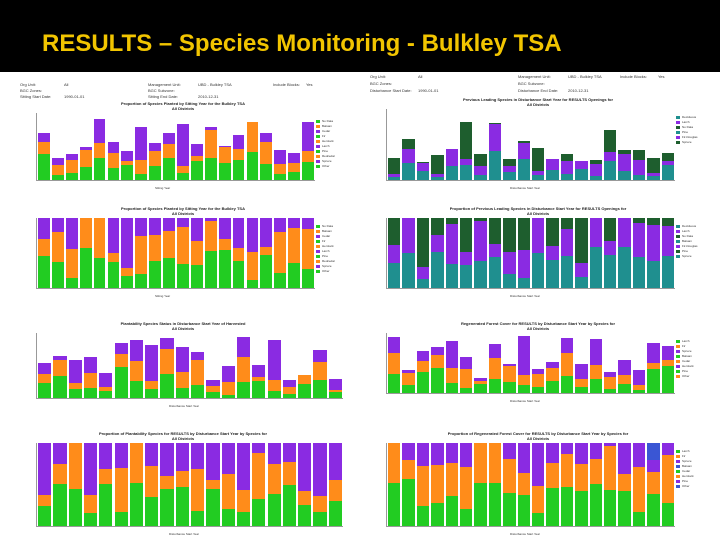 The height and width of the screenshot is (540, 720). What do you see at coordinates (687, 117) in the screenshot?
I see `legend-item: Deciduous` at bounding box center [687, 117].